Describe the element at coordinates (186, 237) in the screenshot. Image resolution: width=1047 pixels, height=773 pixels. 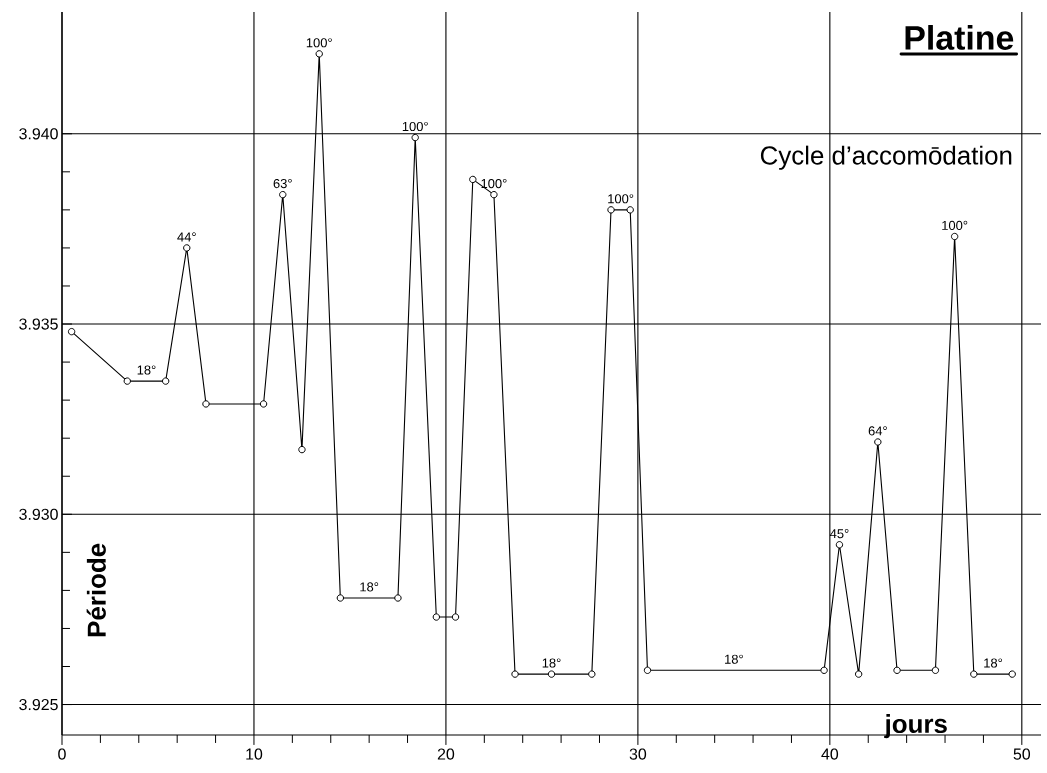
I see `annotation: 44°` at that location.